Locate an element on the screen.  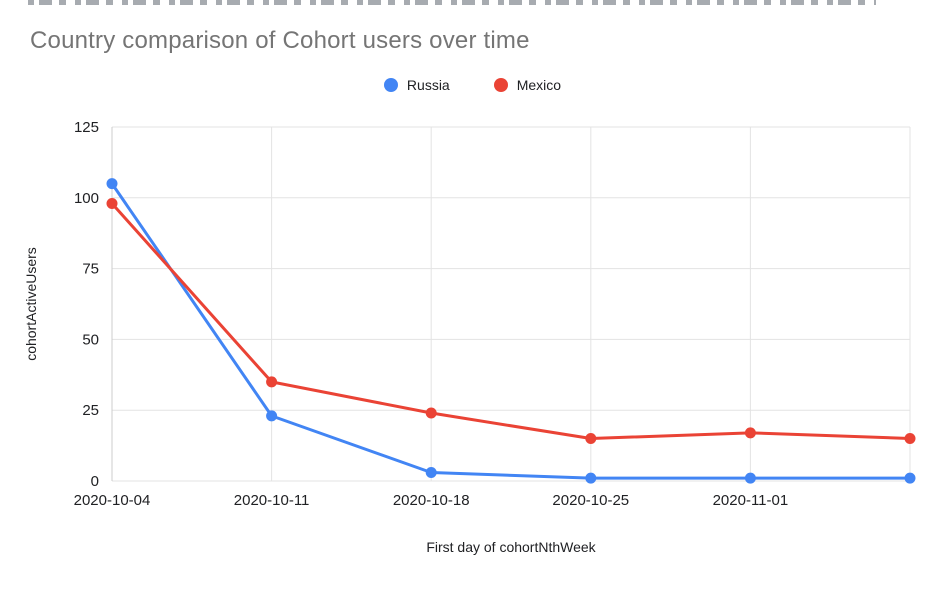
x-tick-label: 2020-11-01 is located at coordinates (751, 500).